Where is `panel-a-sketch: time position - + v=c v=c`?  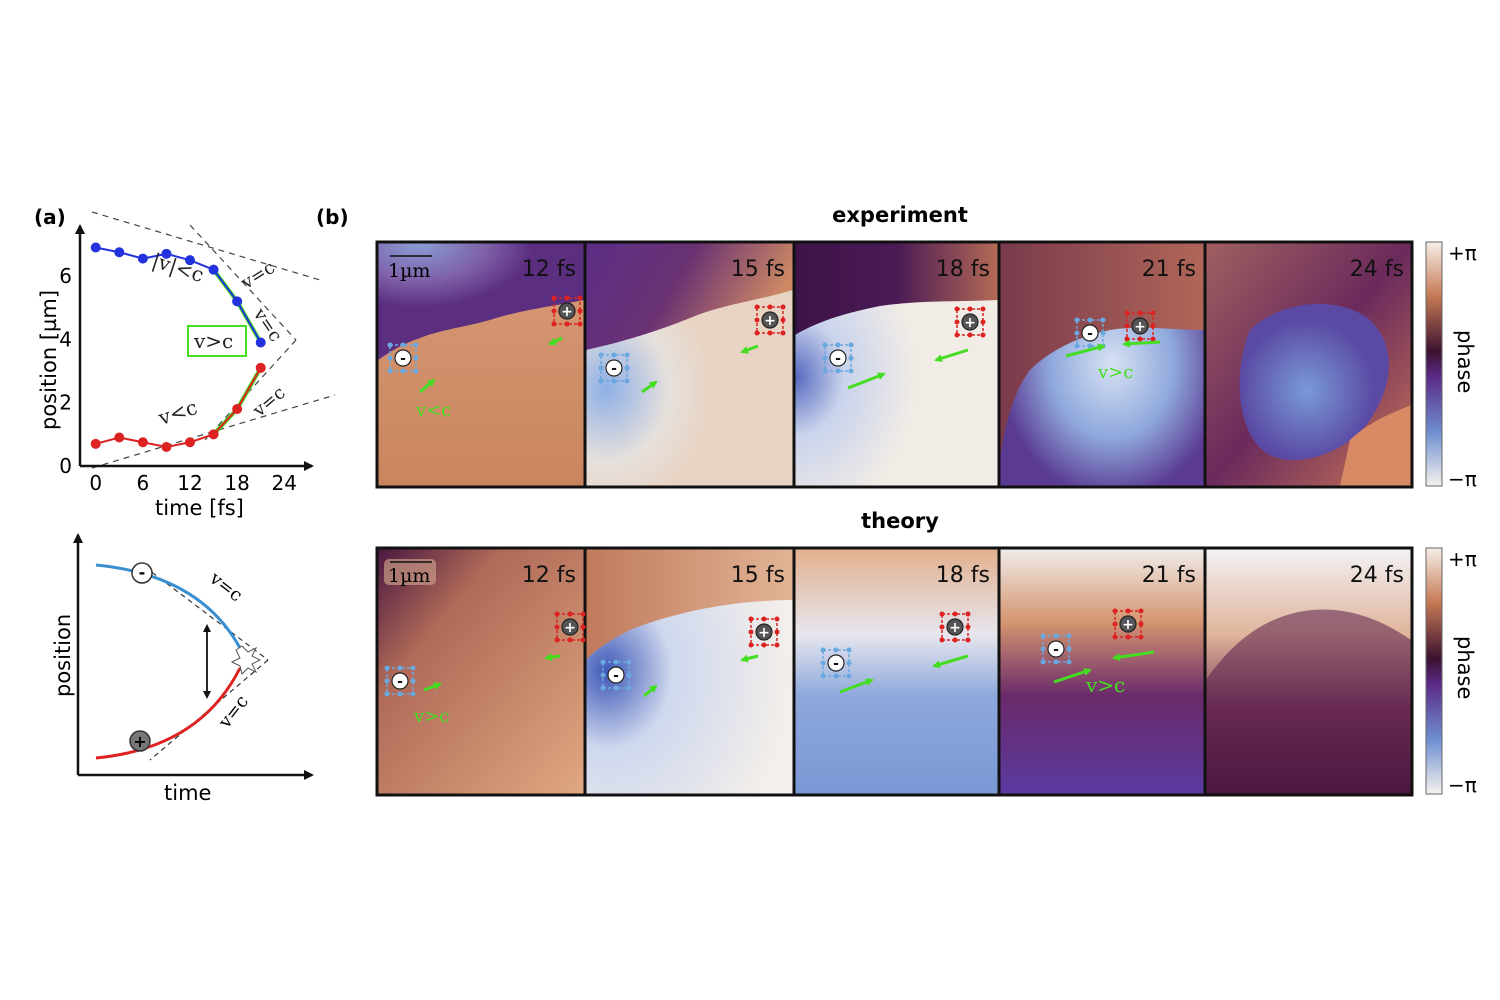
panel-a-sketch: time position - + v=c v=c is located at coordinates (182, 669).